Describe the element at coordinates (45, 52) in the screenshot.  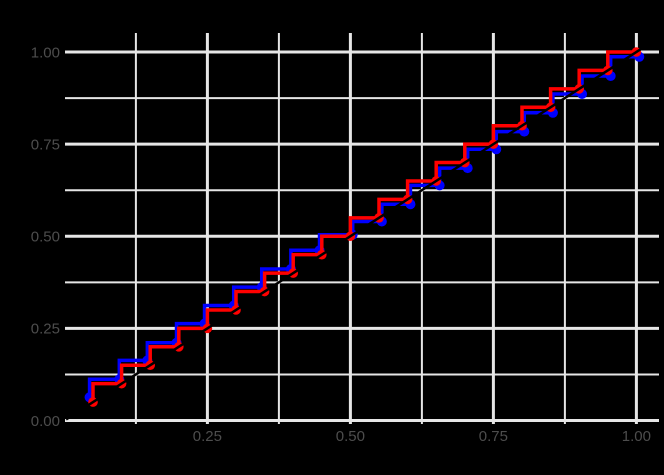
I see `y-axis-tick-label: 1.00` at that location.